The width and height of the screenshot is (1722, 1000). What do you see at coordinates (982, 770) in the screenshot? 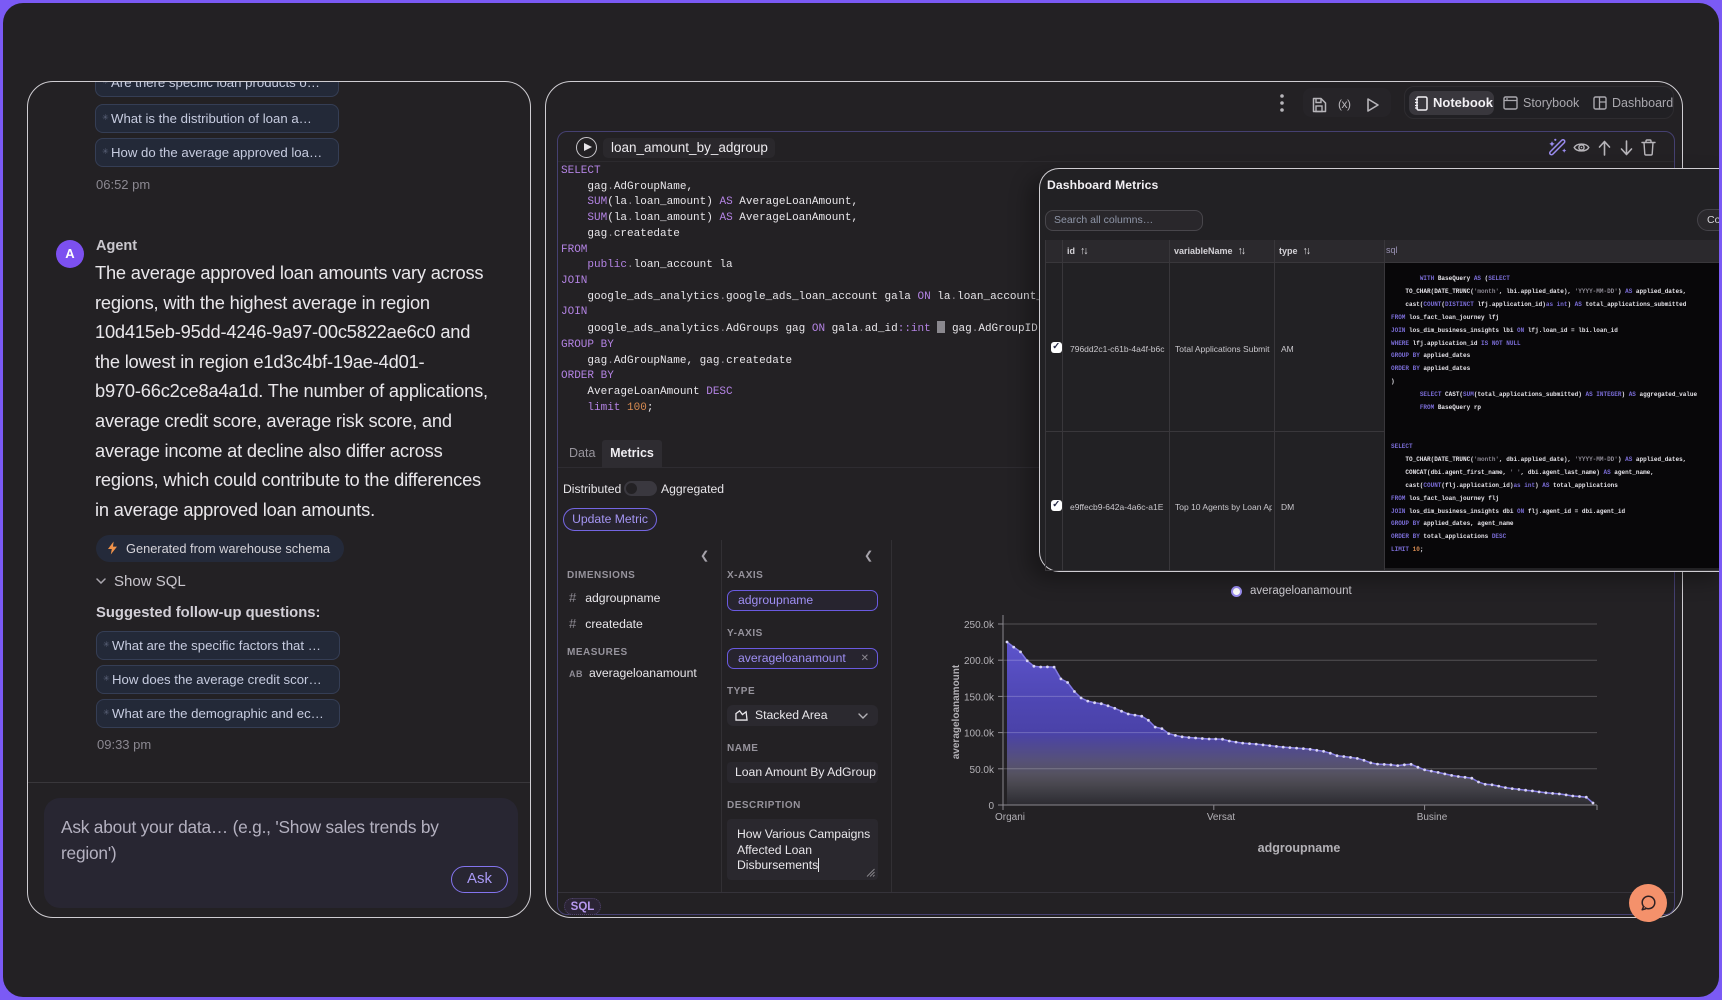
I see `svg-text: 50.0k` at bounding box center [982, 770].